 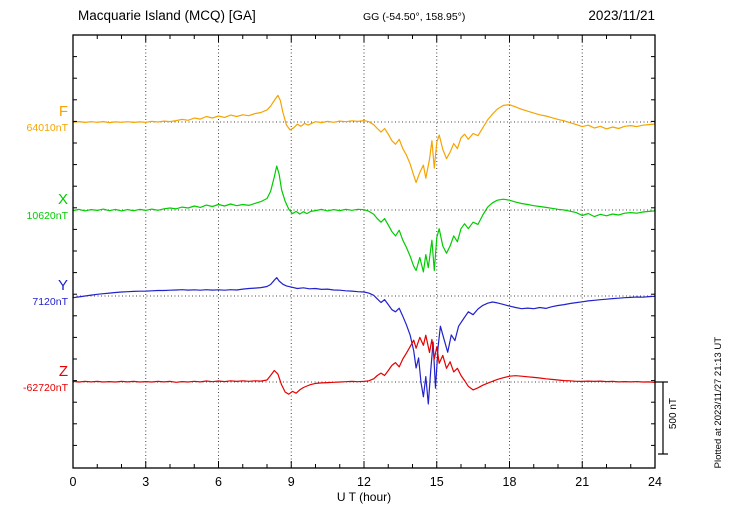 I want to click on series-baseline-Y: 7120nT, so click(x=50, y=301).